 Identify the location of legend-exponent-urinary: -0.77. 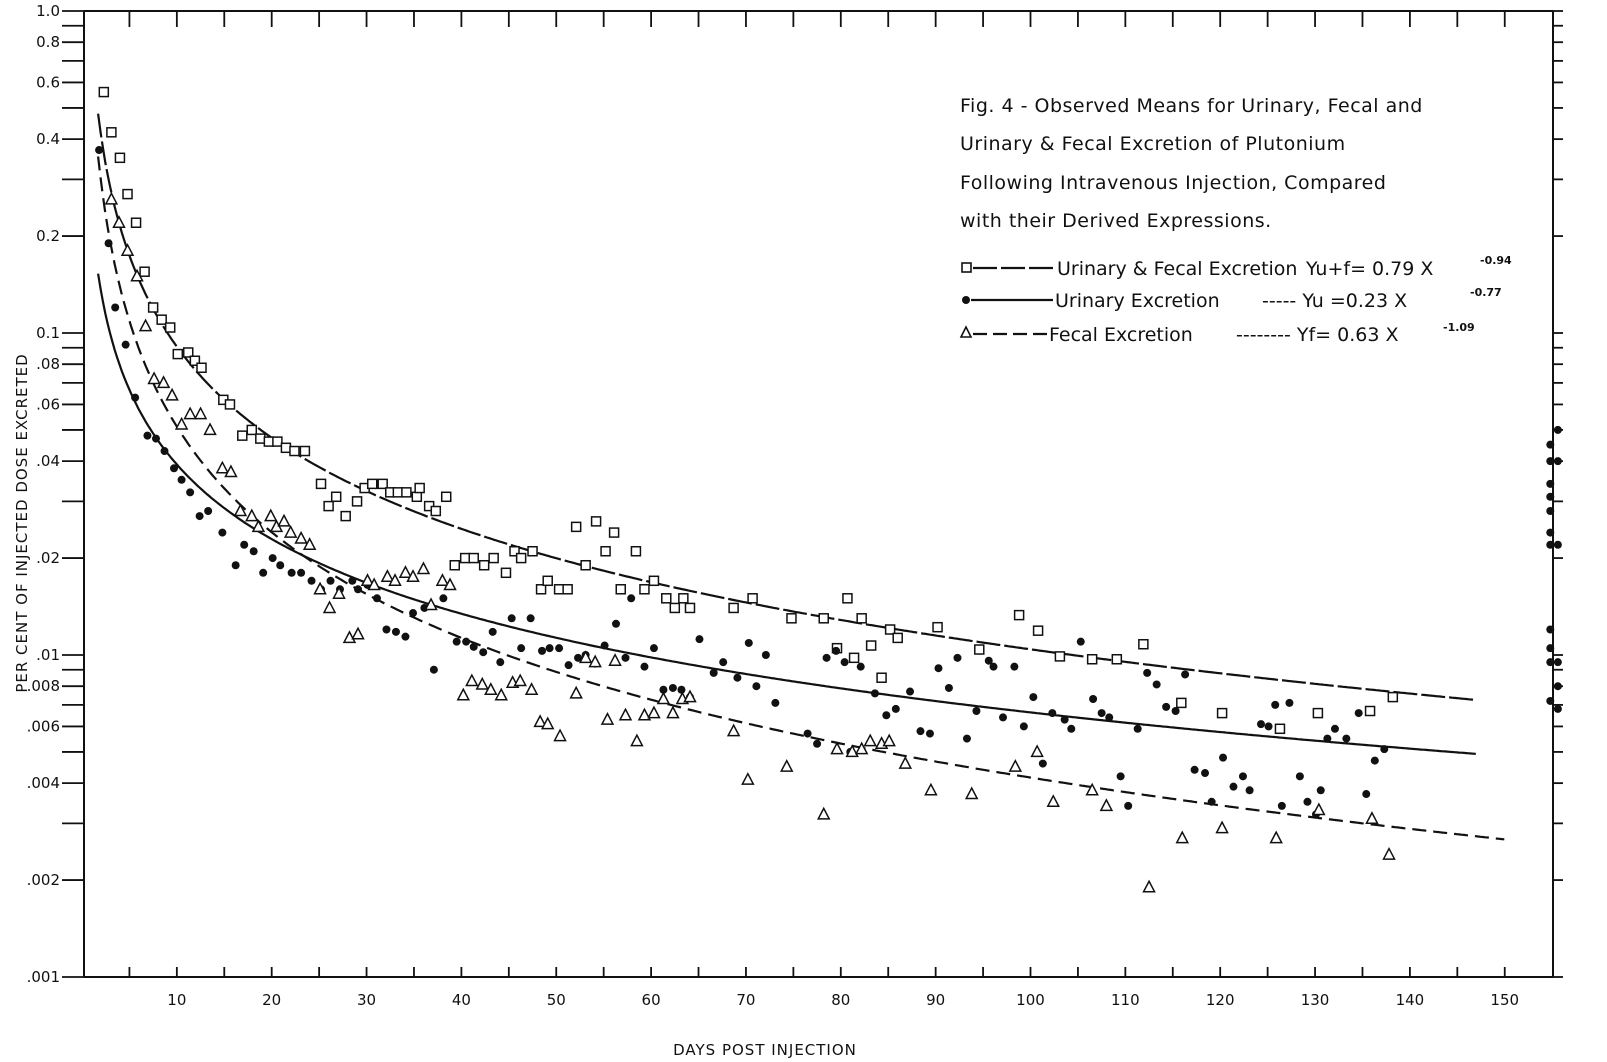
(1486, 292).